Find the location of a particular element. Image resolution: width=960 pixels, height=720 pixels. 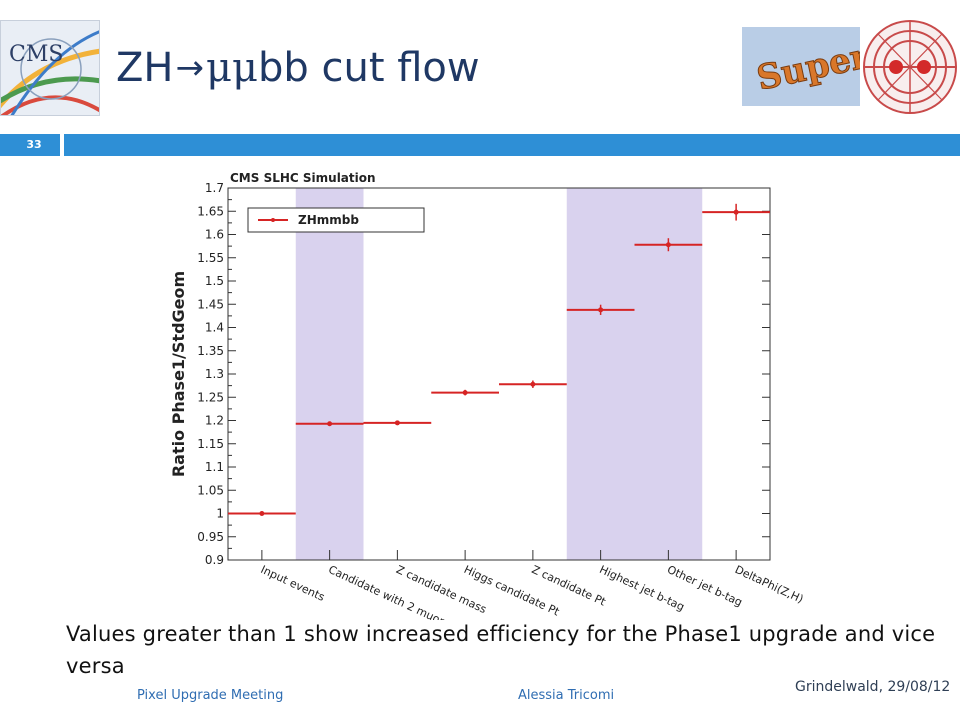

lhc-logo is located at coordinates (910, 67).